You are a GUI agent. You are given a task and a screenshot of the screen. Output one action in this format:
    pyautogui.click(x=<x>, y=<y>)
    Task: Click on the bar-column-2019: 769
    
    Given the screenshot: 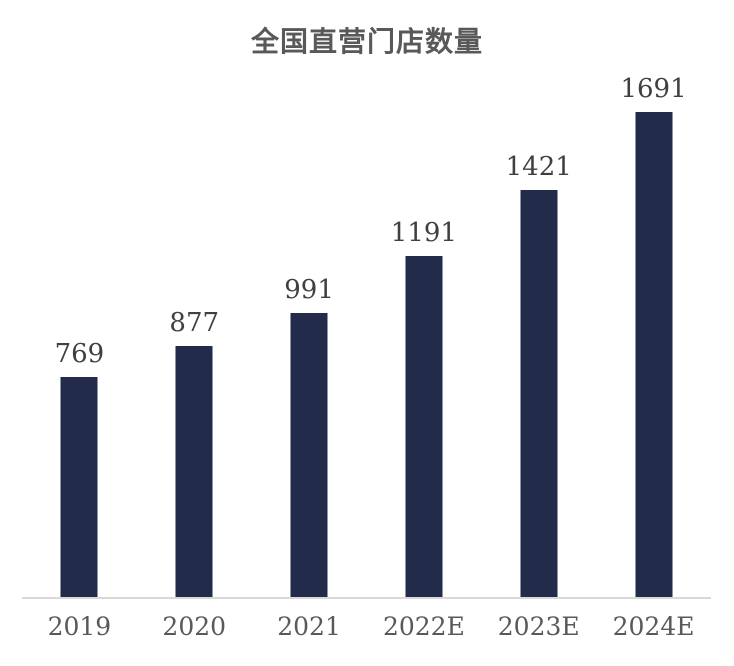 What is the action you would take?
    pyautogui.click(x=79, y=339)
    